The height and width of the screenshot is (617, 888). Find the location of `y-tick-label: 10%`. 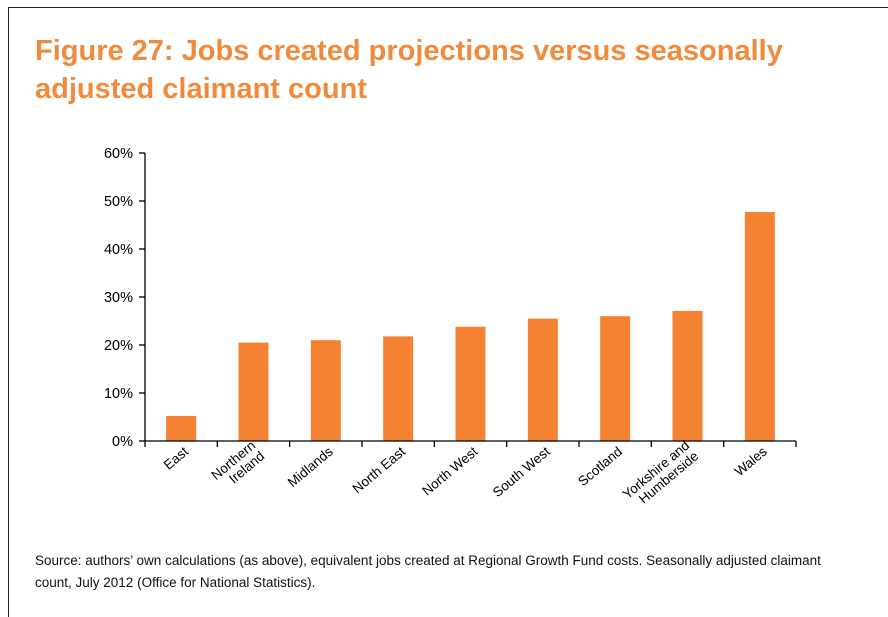

y-tick-label: 10% is located at coordinates (118, 394).